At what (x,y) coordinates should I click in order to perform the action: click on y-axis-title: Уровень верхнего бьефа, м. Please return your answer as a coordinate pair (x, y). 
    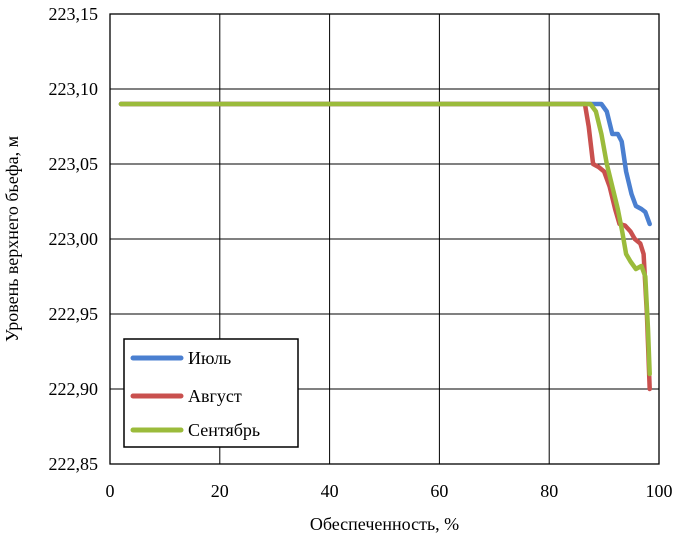
    Looking at the image, I should click on (12, 239).